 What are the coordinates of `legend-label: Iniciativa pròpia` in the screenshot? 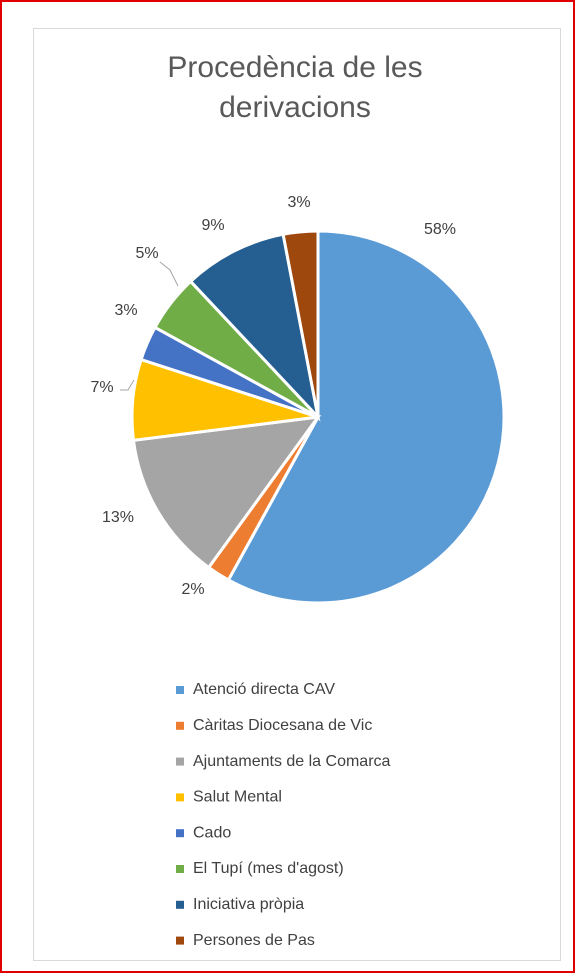 It's located at (248, 904).